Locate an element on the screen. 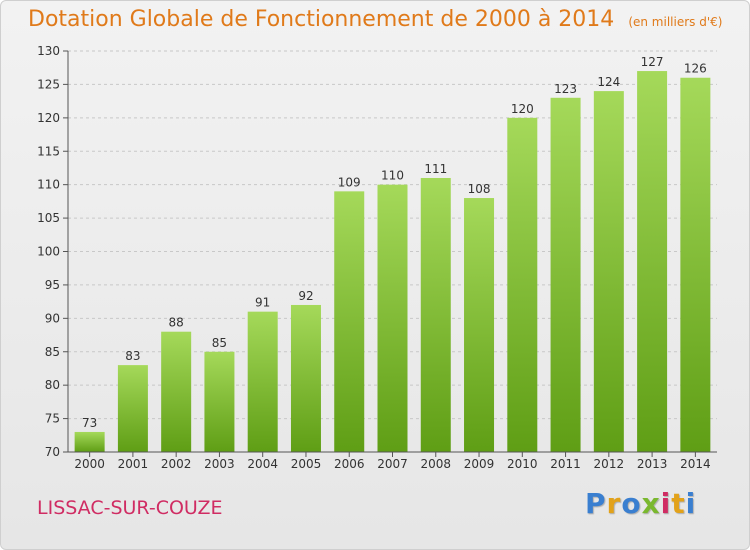  x-tick-label: 2007 is located at coordinates (392, 464).